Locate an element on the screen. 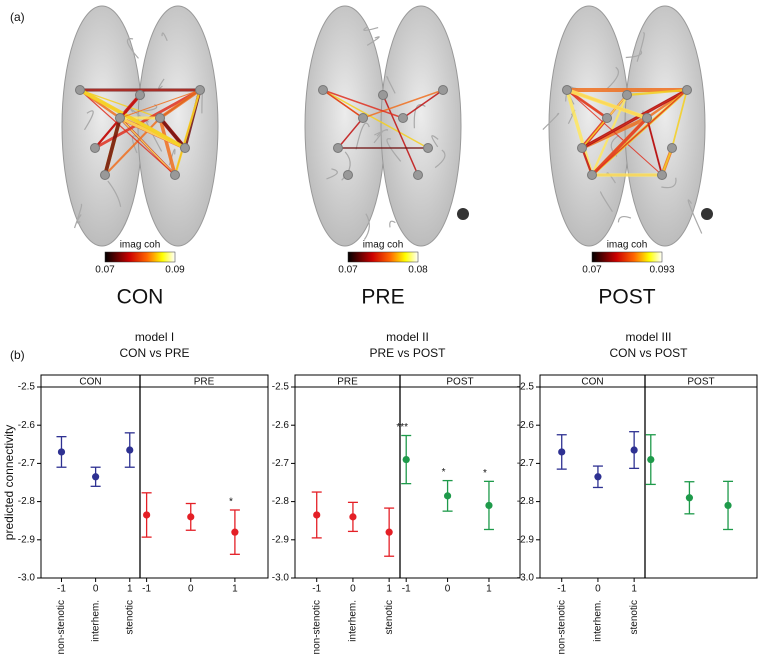 This screenshot has width=764, height=654. colorbar-tick-label: 0.07 is located at coordinates (348, 270).